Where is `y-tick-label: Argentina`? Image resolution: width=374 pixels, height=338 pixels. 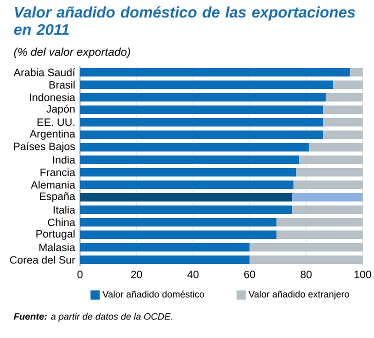 y-tick-label: Argentina is located at coordinates (53, 135).